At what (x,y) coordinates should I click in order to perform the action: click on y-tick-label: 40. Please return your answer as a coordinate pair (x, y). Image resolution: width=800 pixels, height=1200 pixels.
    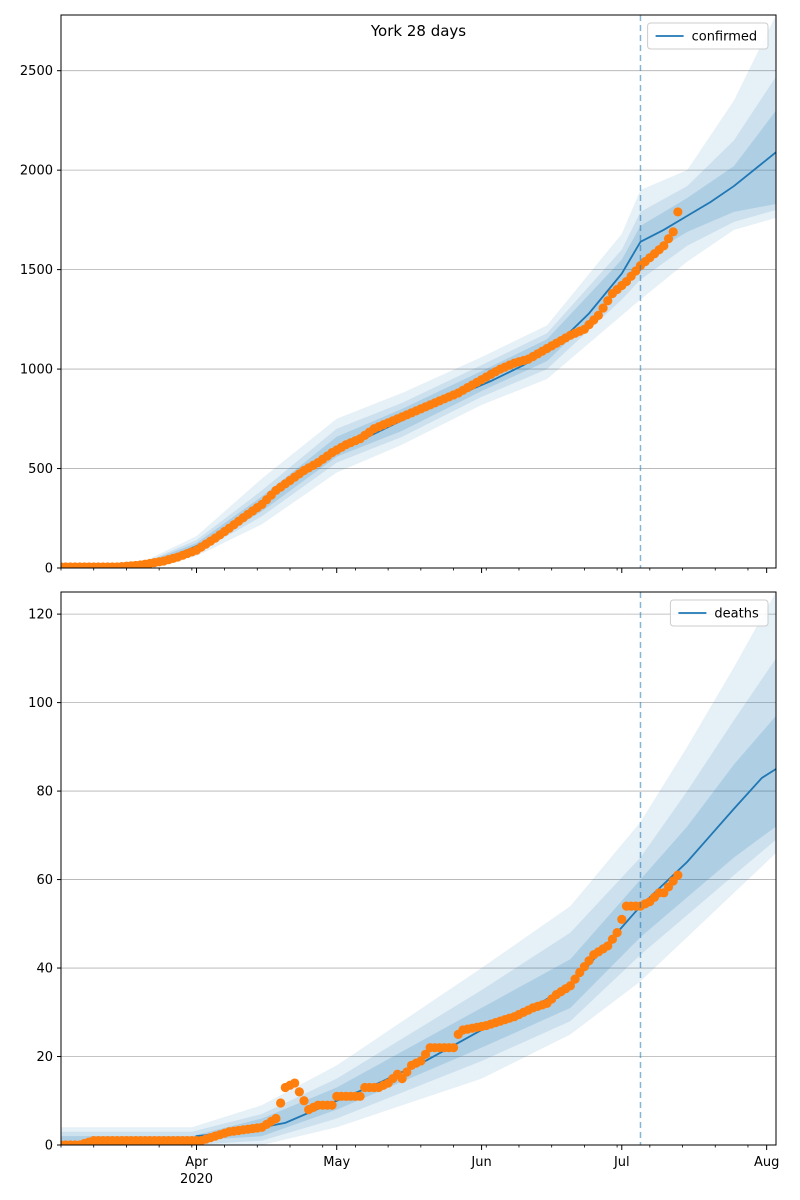
    Looking at the image, I should click on (44, 969).